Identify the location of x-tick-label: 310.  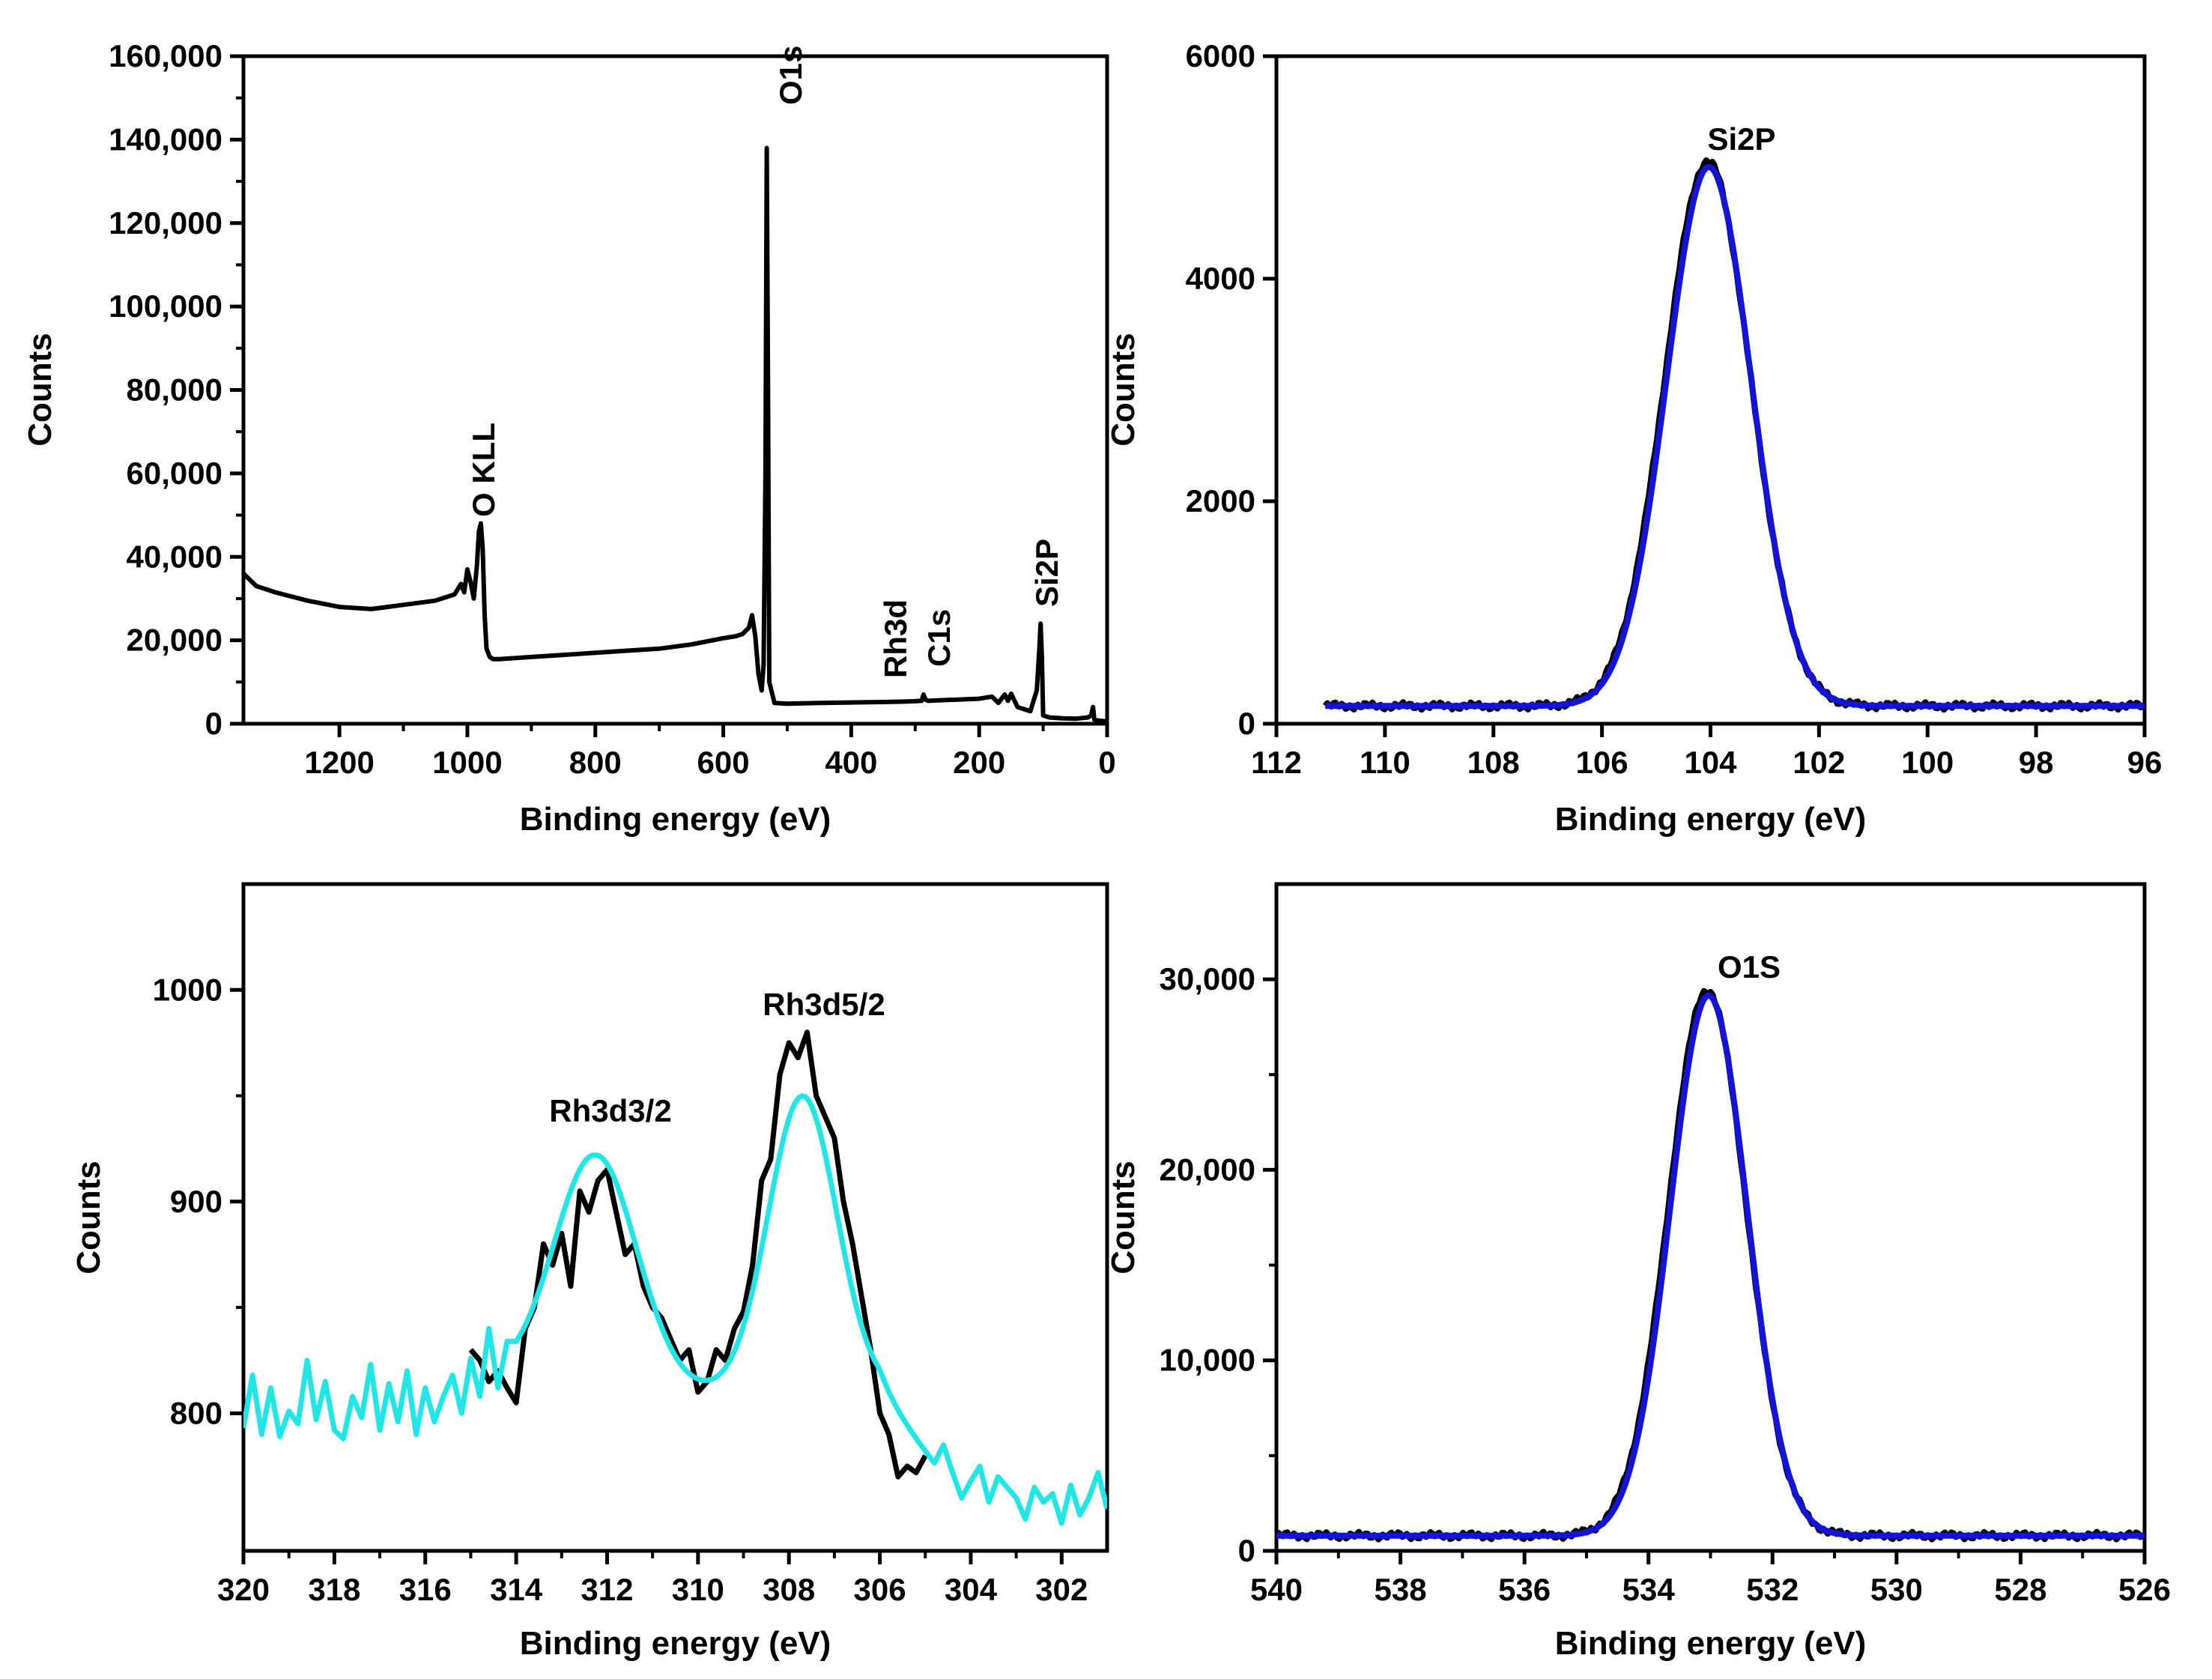
(698, 1589).